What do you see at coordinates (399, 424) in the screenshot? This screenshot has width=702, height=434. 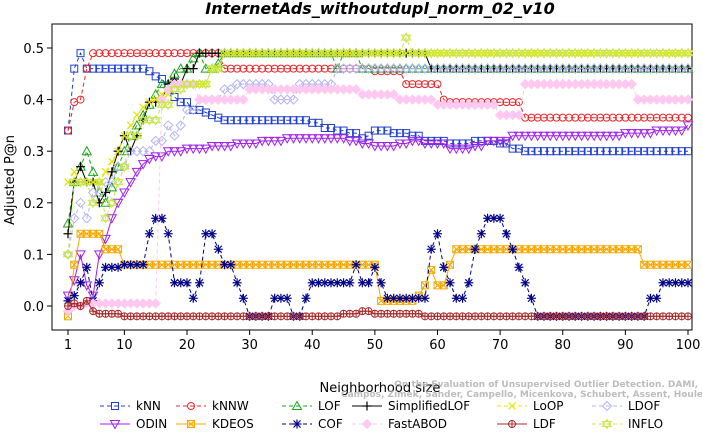 I see `legend-item-fastabod: FastABOD` at bounding box center [399, 424].